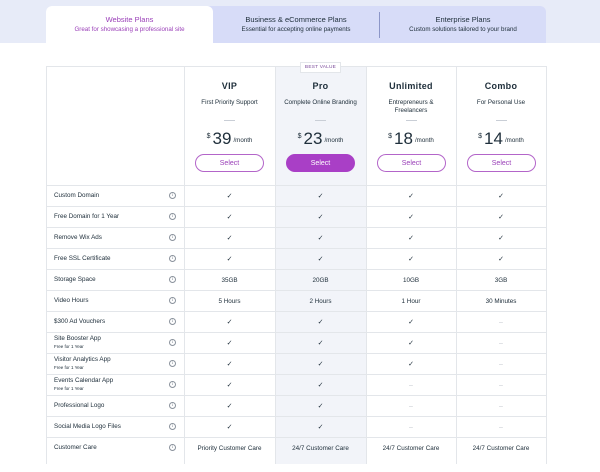 This screenshot has width=600, height=472. What do you see at coordinates (411, 163) in the screenshot?
I see `select-unlimited-button: Select` at bounding box center [411, 163].